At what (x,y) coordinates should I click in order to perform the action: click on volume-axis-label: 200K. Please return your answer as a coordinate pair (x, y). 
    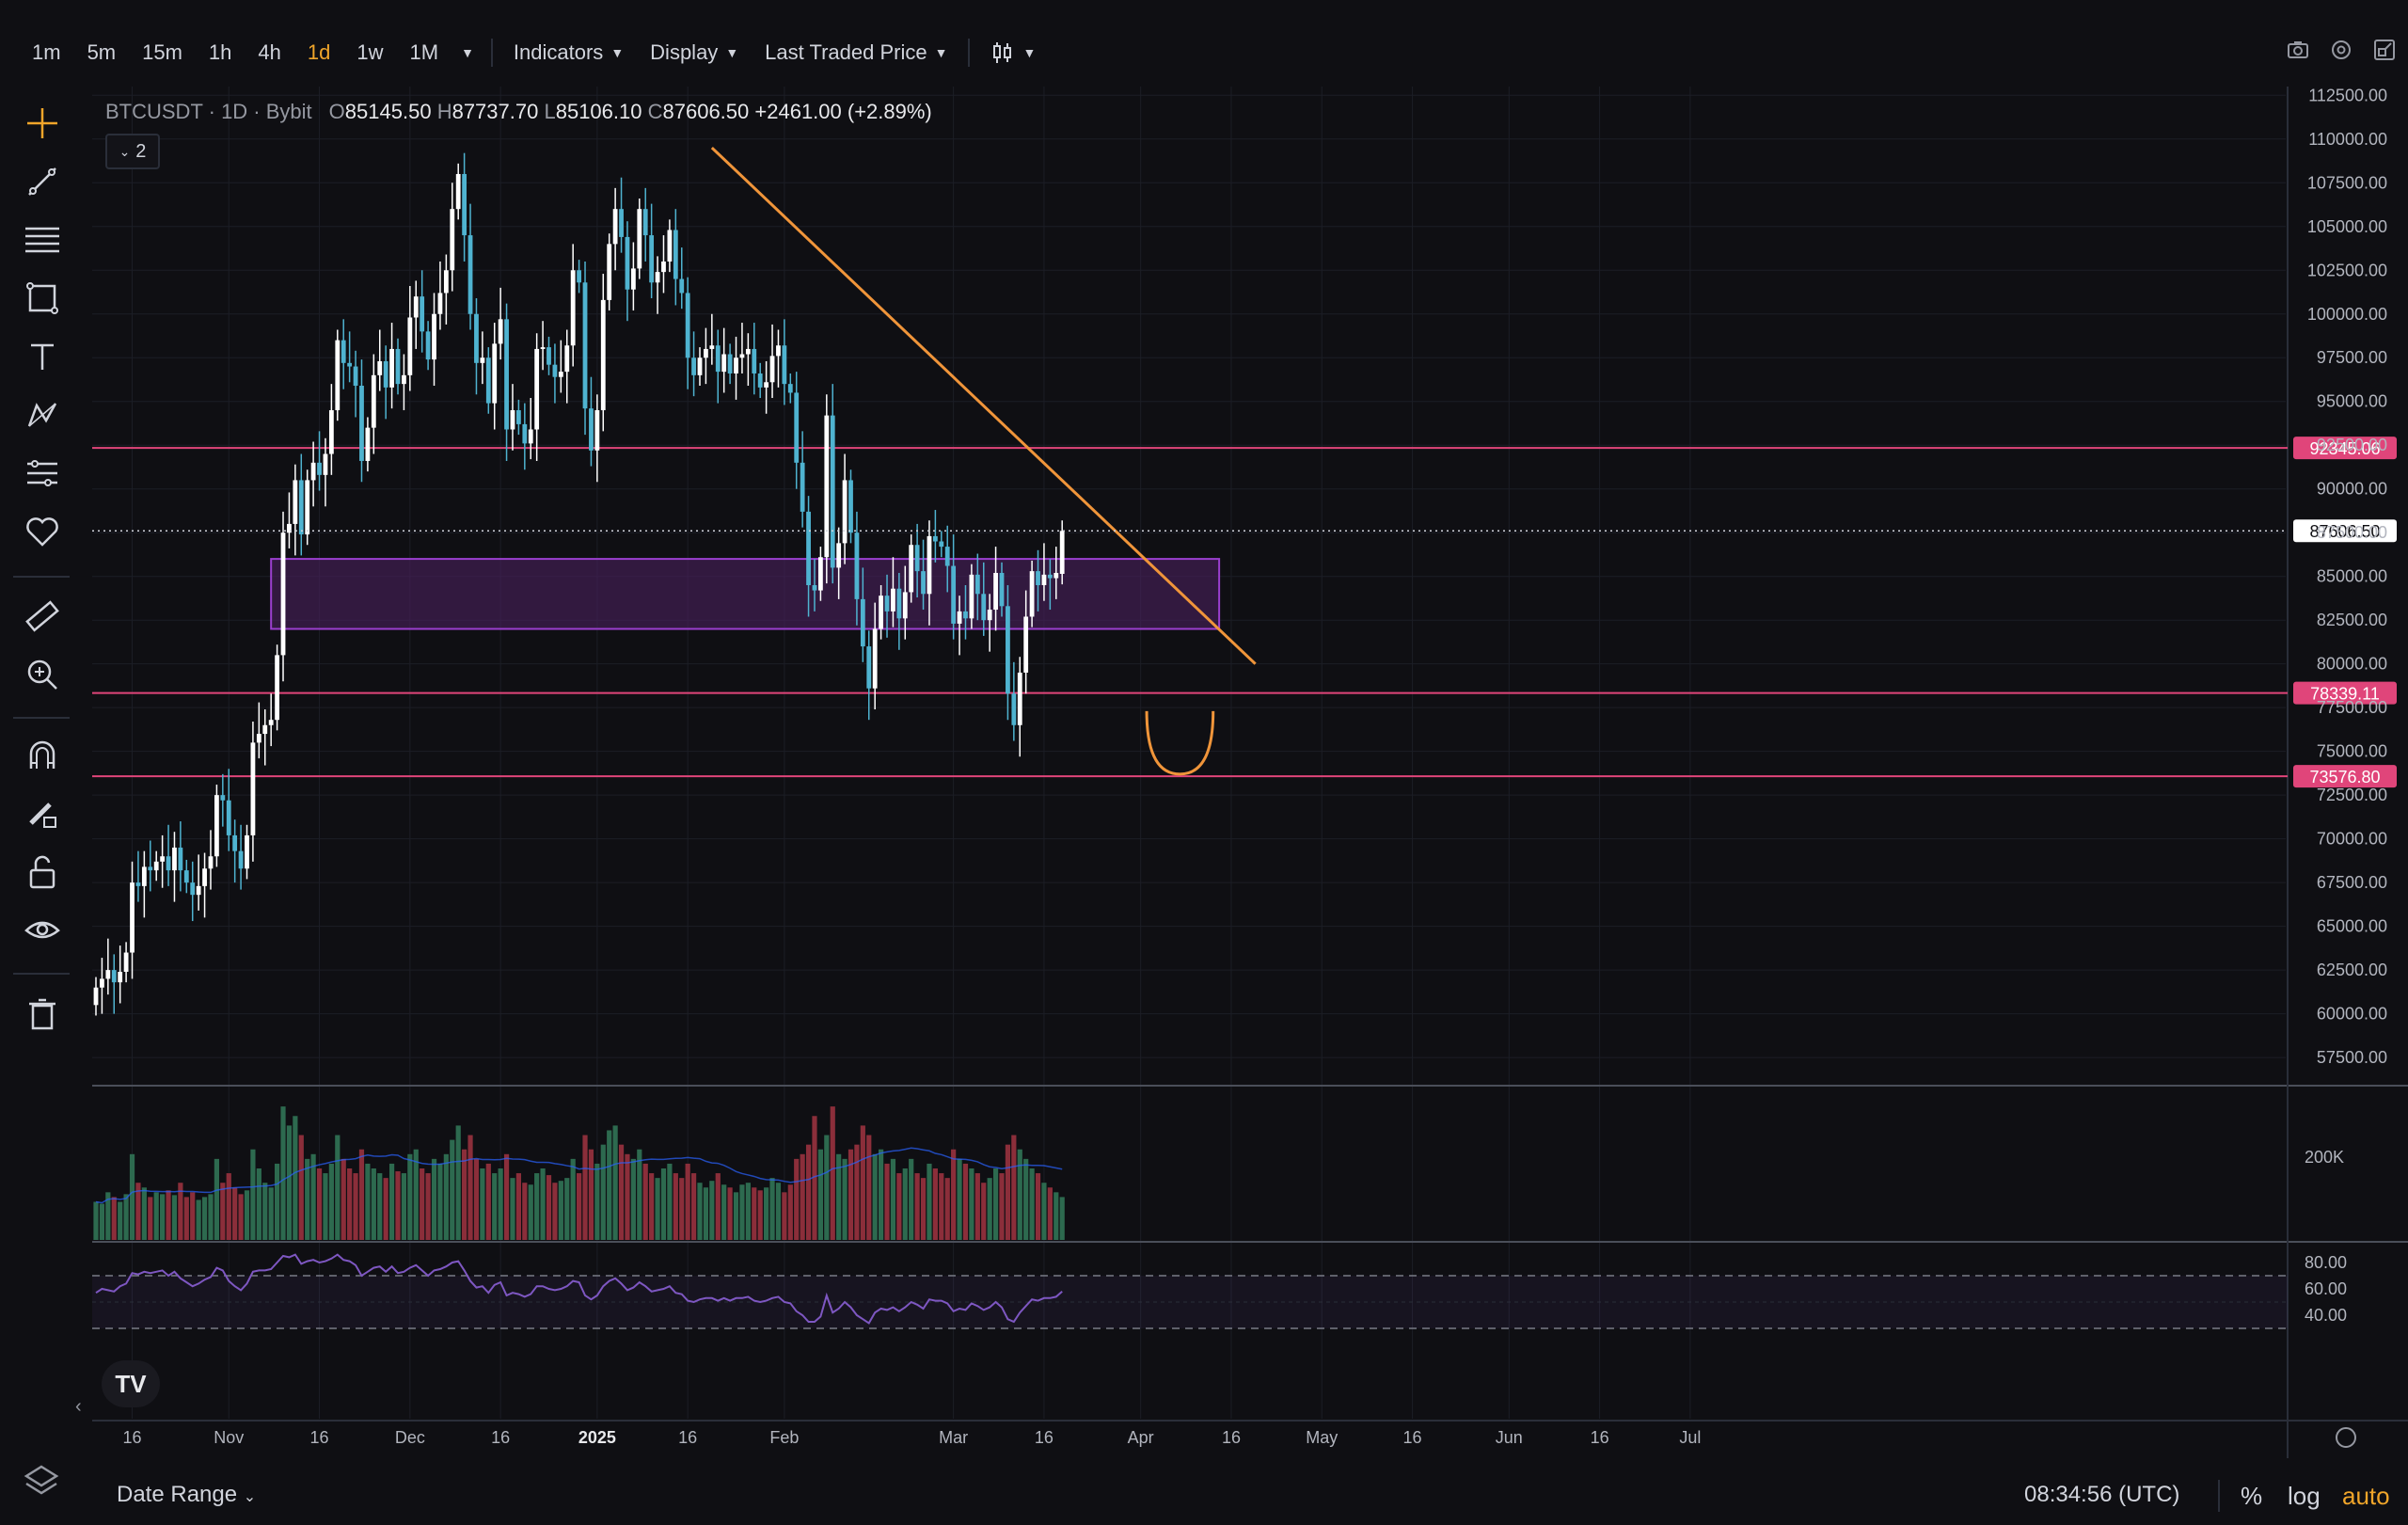
    Looking at the image, I should click on (2325, 1157).